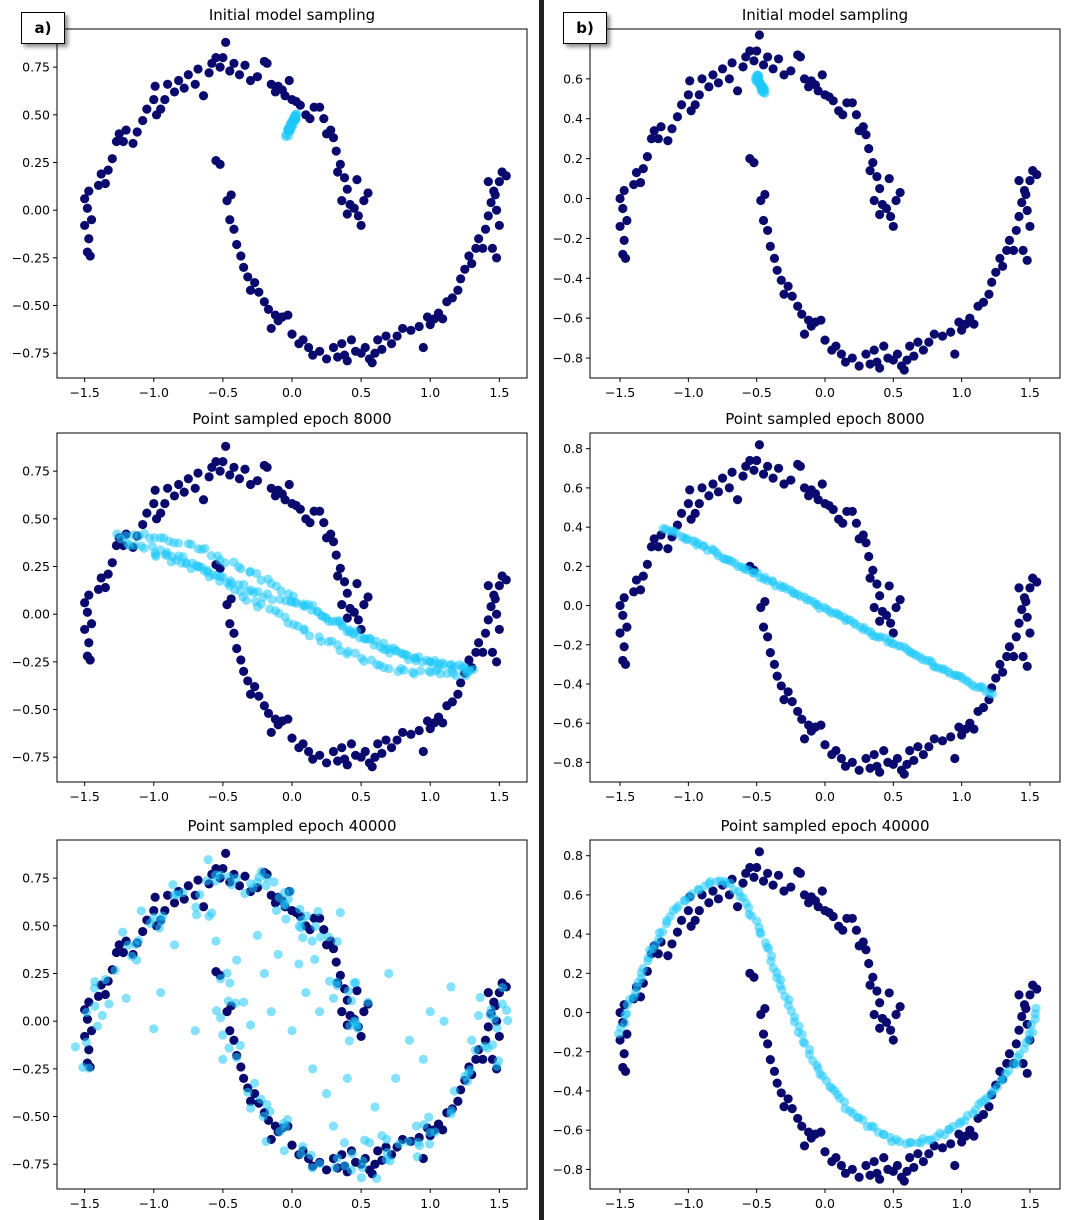 The width and height of the screenshot is (1068, 1220). What do you see at coordinates (36, 471) in the screenshot?
I see `y-tick-label: 0.75` at bounding box center [36, 471].